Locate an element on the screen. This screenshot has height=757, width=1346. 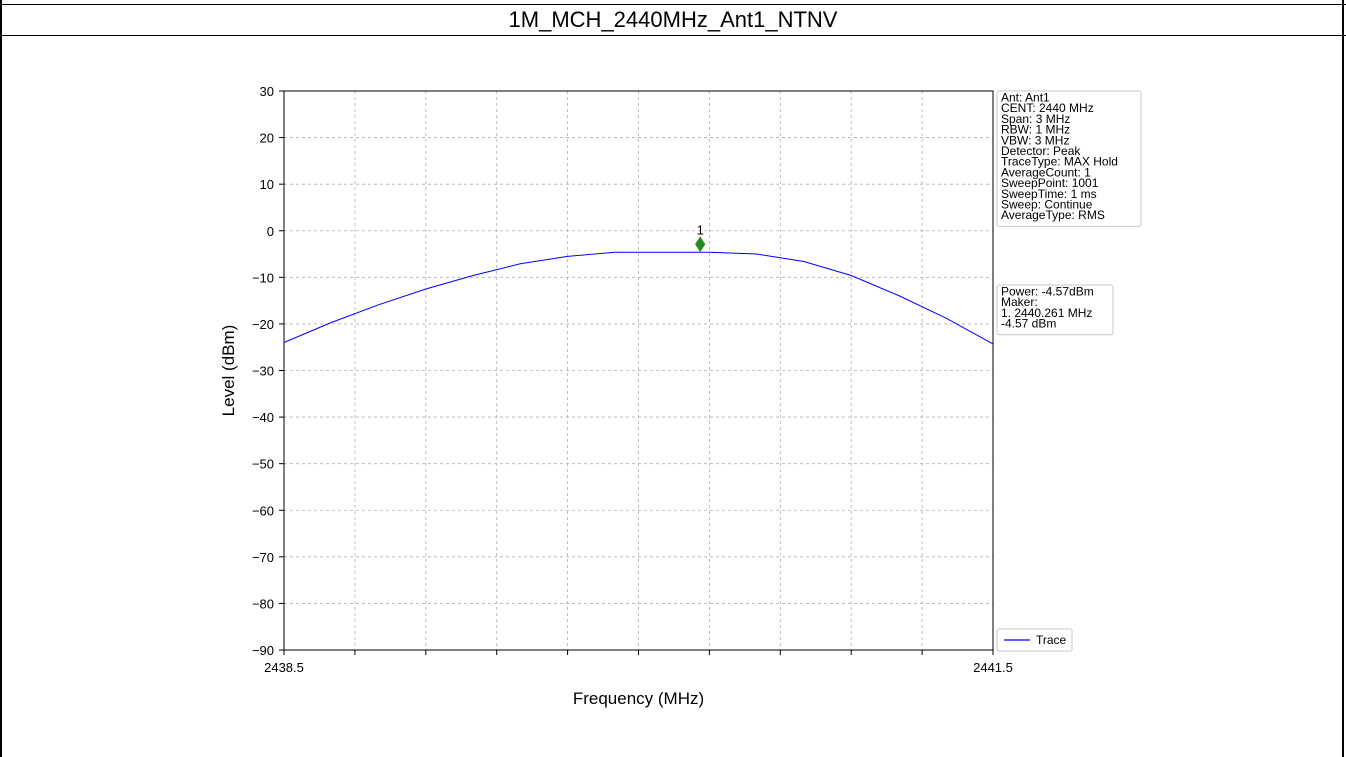
marker-diamond is located at coordinates (700, 244).